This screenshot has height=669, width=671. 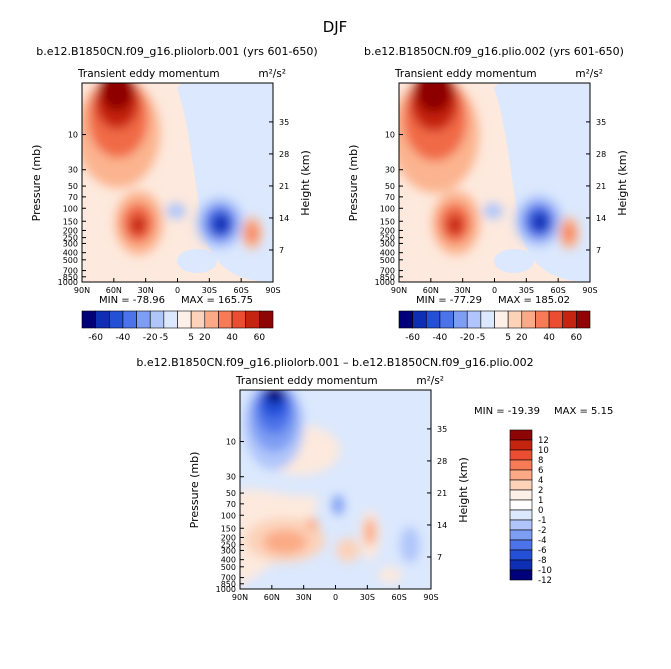 I want to click on min-stat: MIN = -19.39, so click(x=507, y=411).